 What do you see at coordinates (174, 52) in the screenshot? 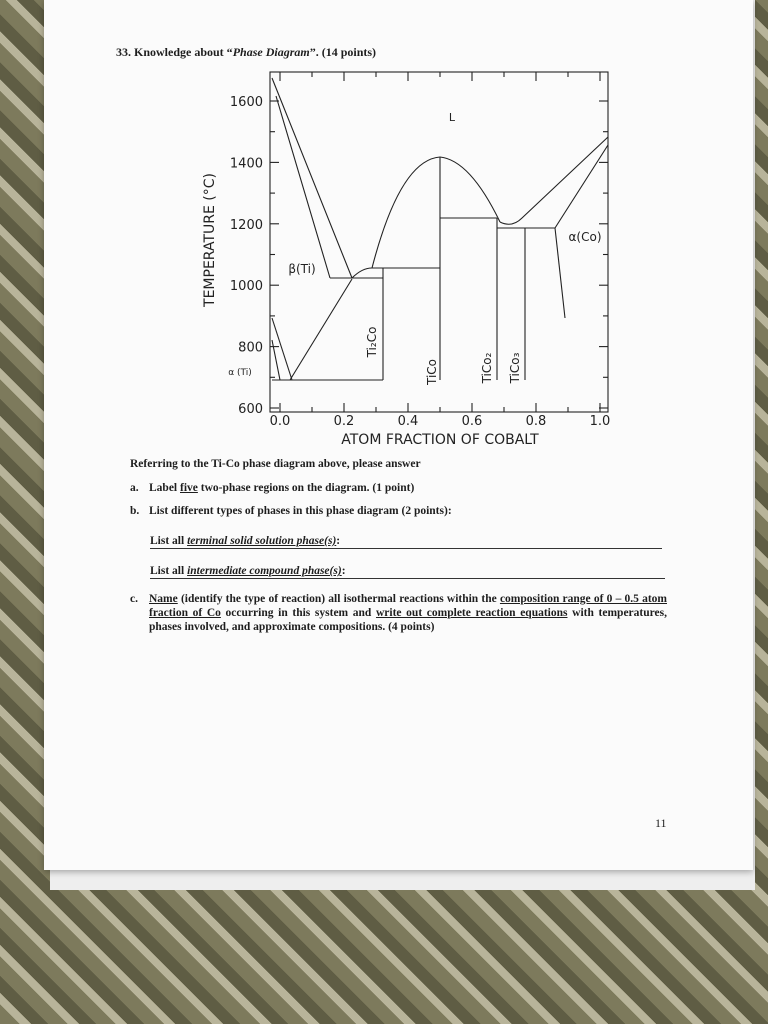
I see `text: 33. Knowledge about “` at bounding box center [174, 52].